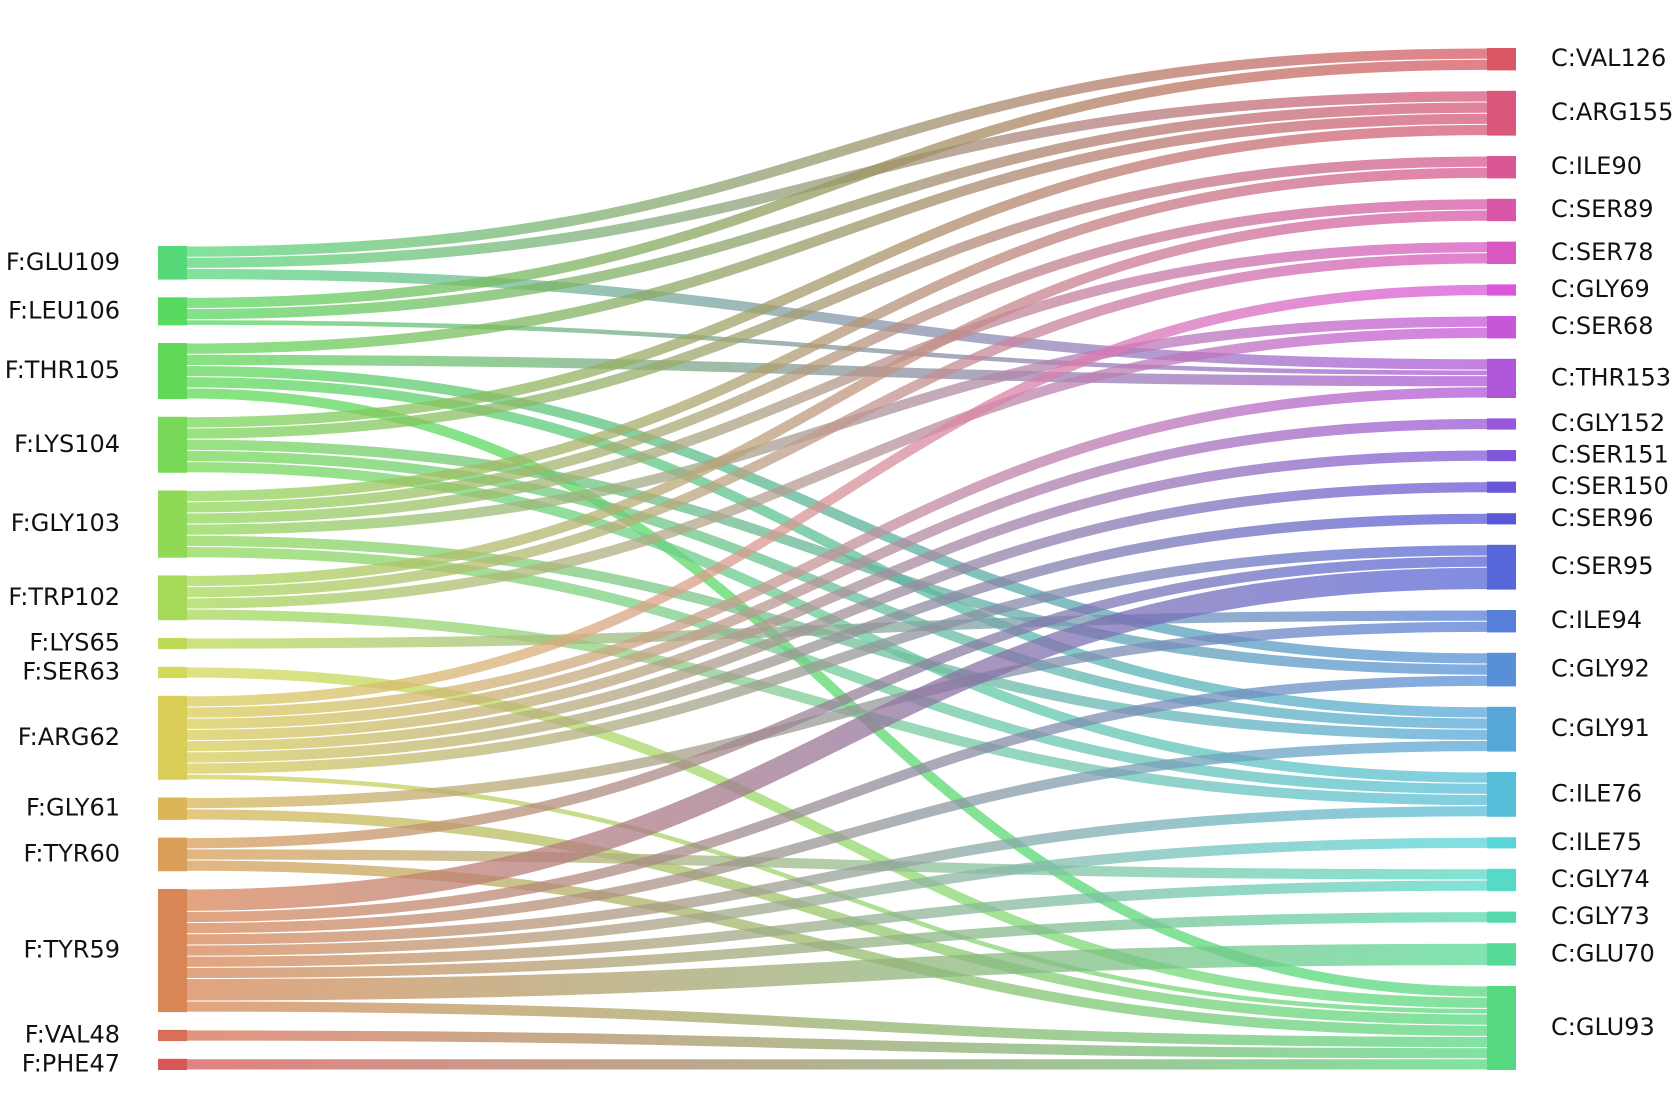 This screenshot has height=1108, width=1678. I want to click on source-label: F:GLY61, so click(73, 808).